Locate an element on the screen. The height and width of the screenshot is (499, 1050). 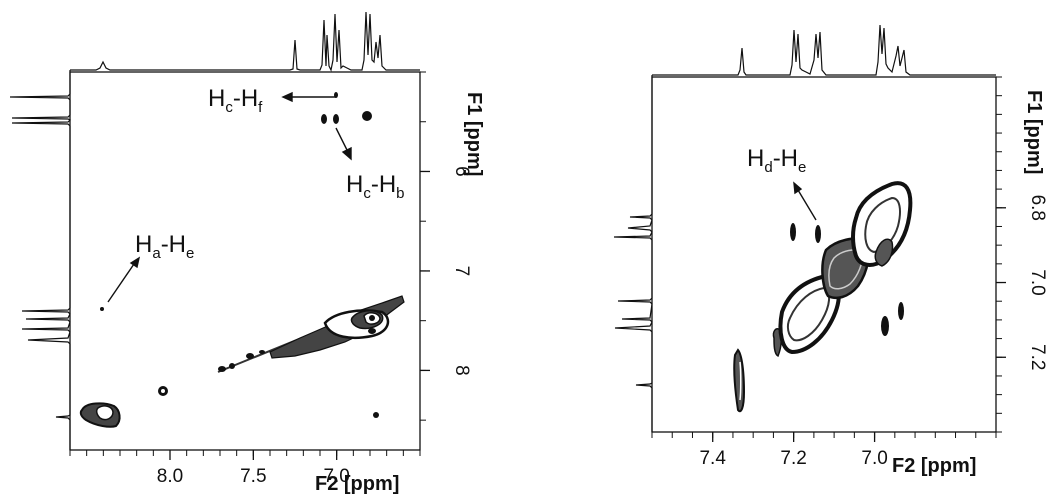
right-cross-peaks is located at coordinates (847, 279).